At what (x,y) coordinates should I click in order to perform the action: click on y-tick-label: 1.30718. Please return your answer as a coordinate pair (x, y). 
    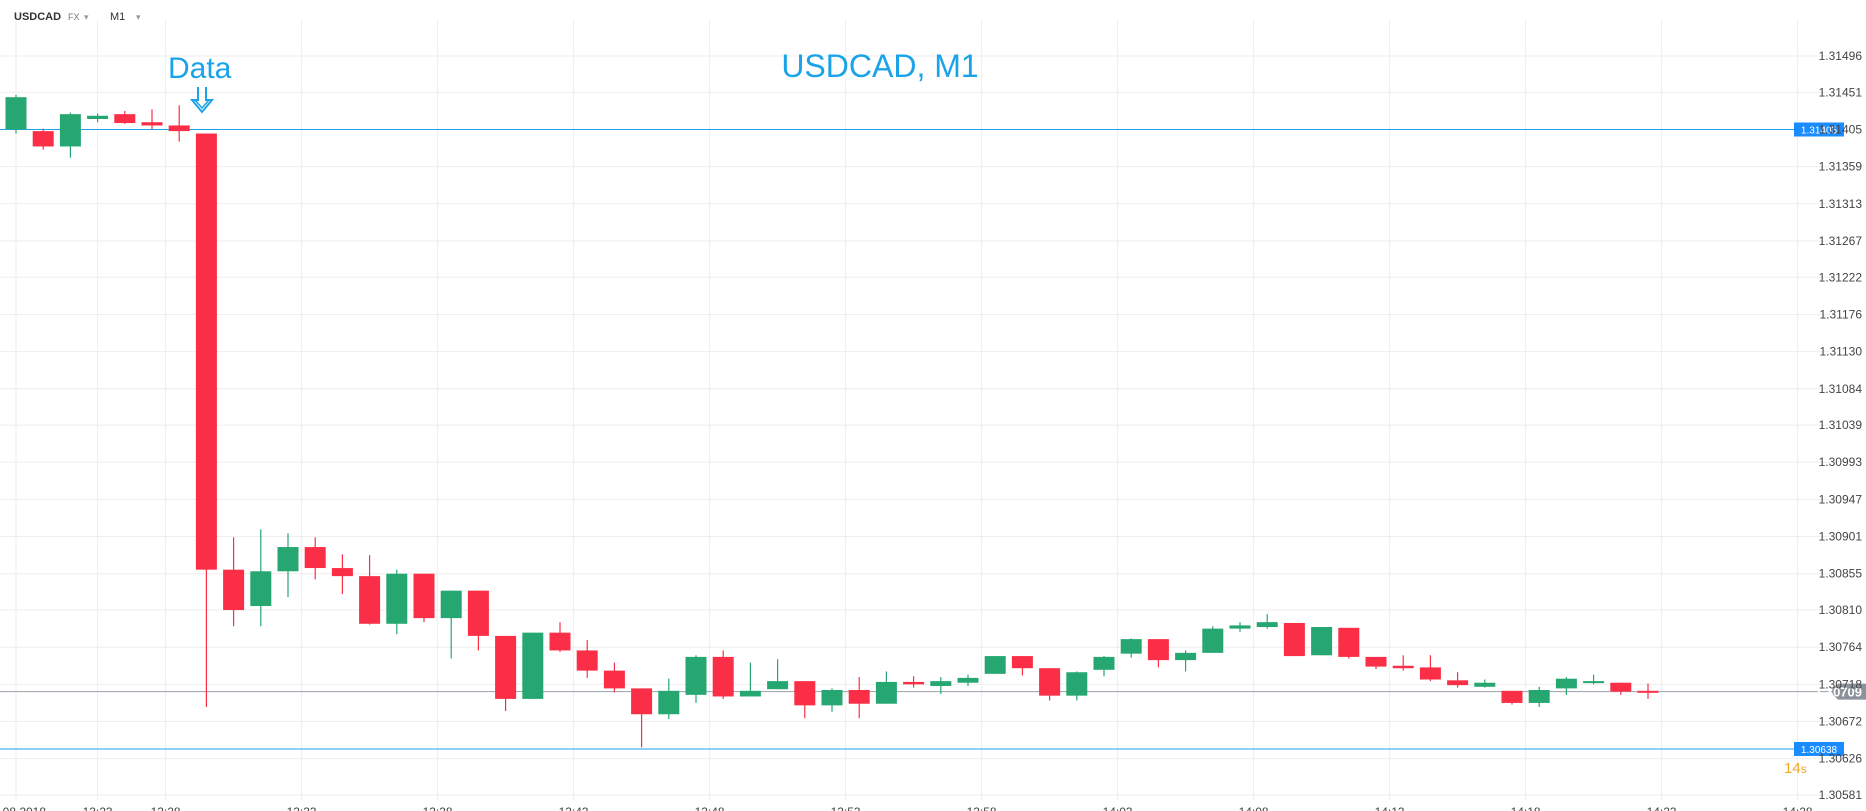
    Looking at the image, I should click on (1841, 684).